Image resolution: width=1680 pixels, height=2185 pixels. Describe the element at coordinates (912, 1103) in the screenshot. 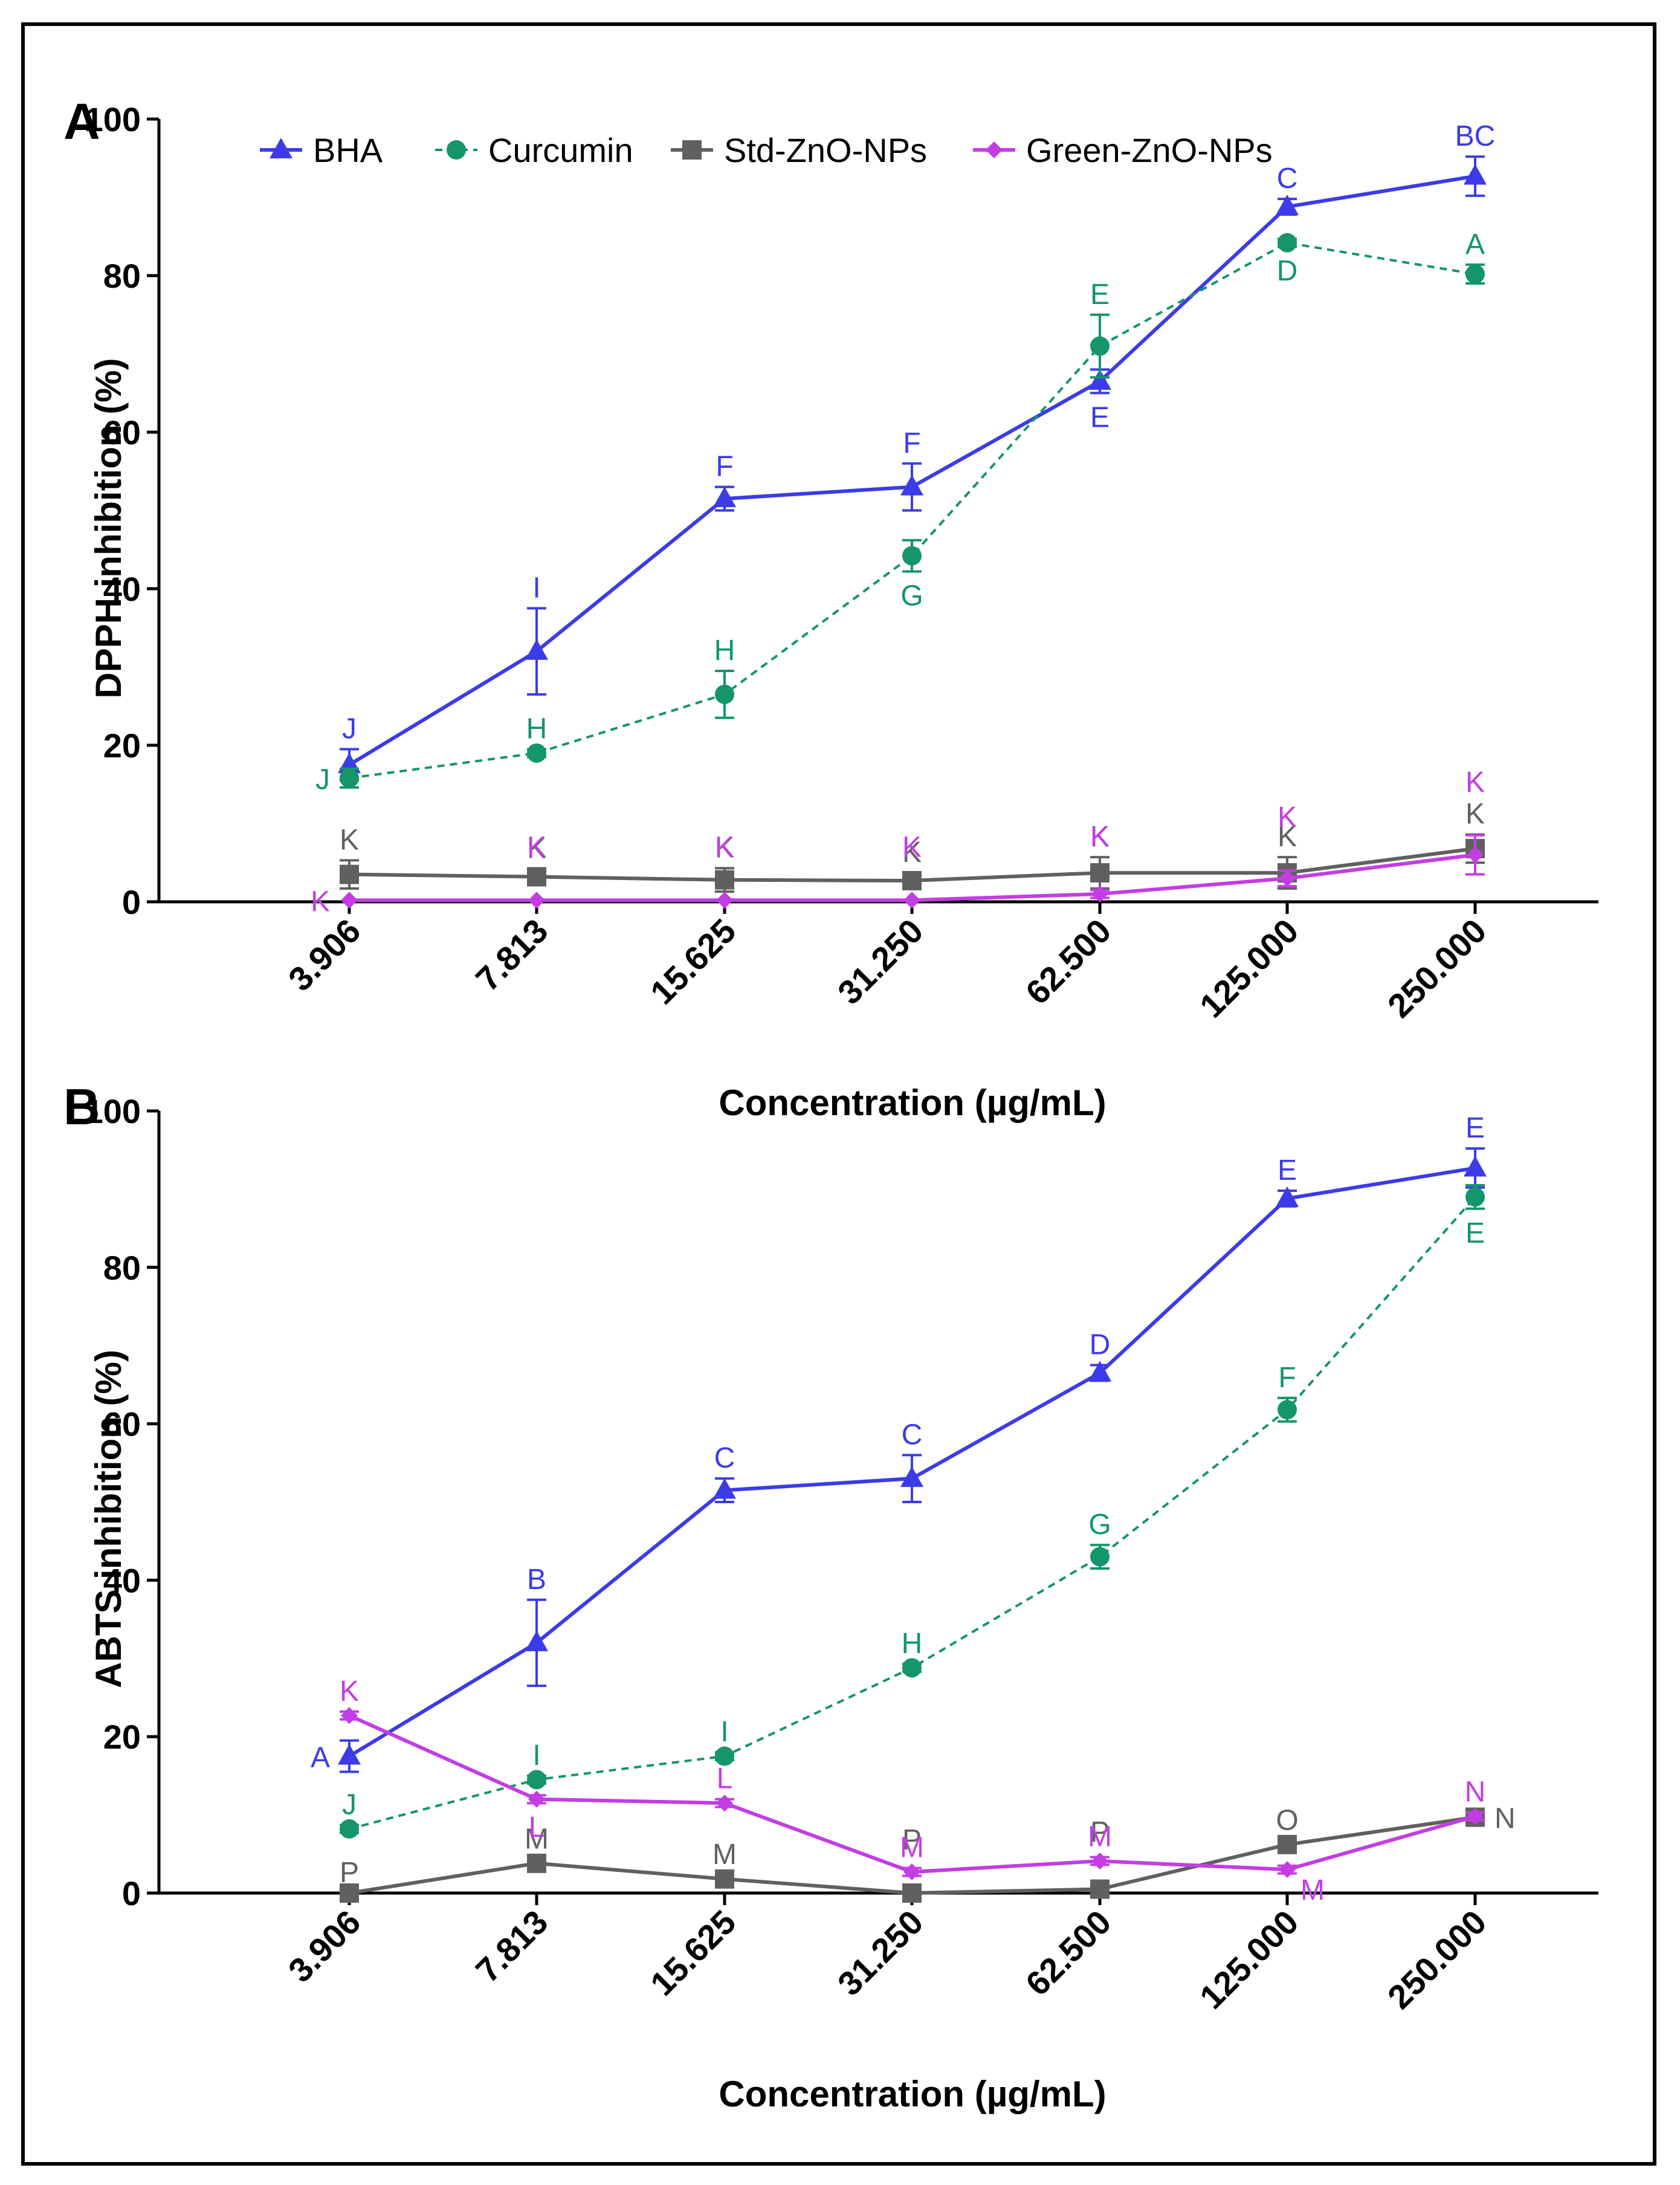

I see `panel-a-x-axis-title: Concentration (µg/mL)` at that location.